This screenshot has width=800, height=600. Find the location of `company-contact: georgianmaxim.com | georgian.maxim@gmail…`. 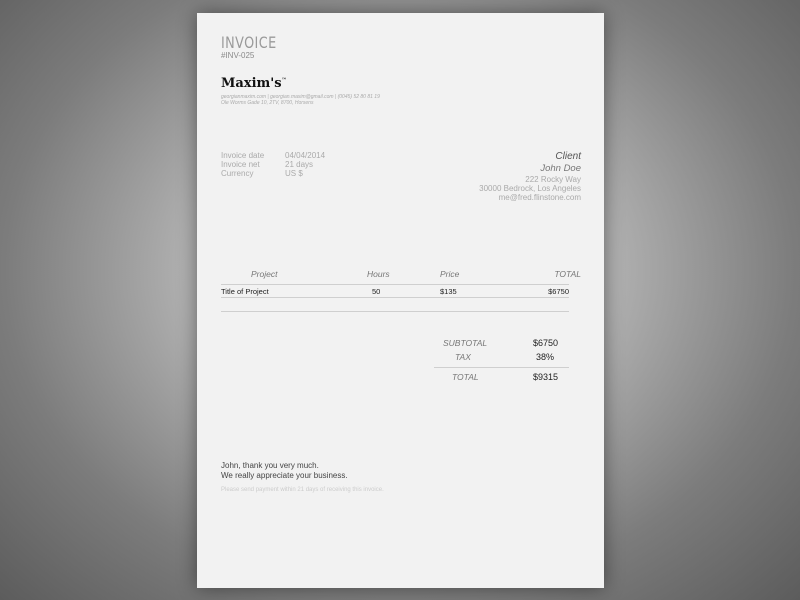

company-contact: georgianmaxim.com | georgian.maxim@gmail… is located at coordinates (300, 97).